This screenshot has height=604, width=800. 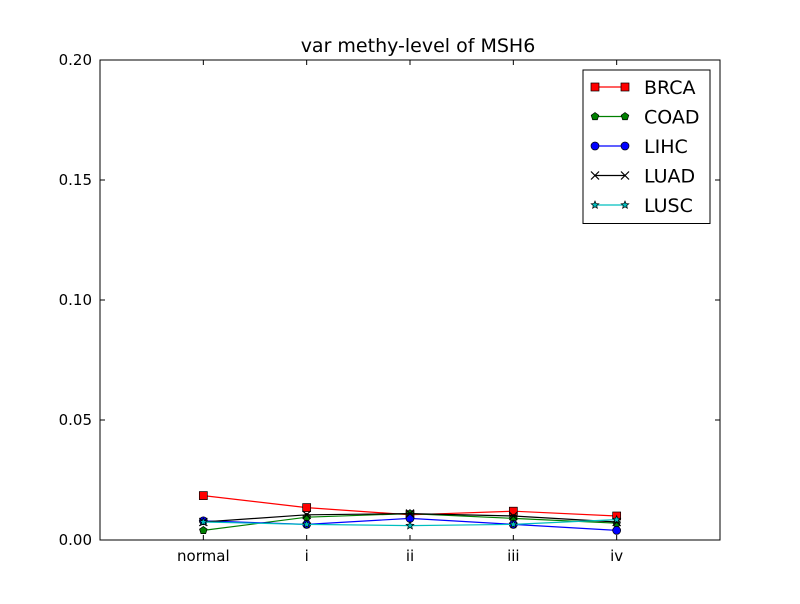 What do you see at coordinates (641, 206) in the screenshot?
I see `legend-item-lusc: LUSC` at bounding box center [641, 206].